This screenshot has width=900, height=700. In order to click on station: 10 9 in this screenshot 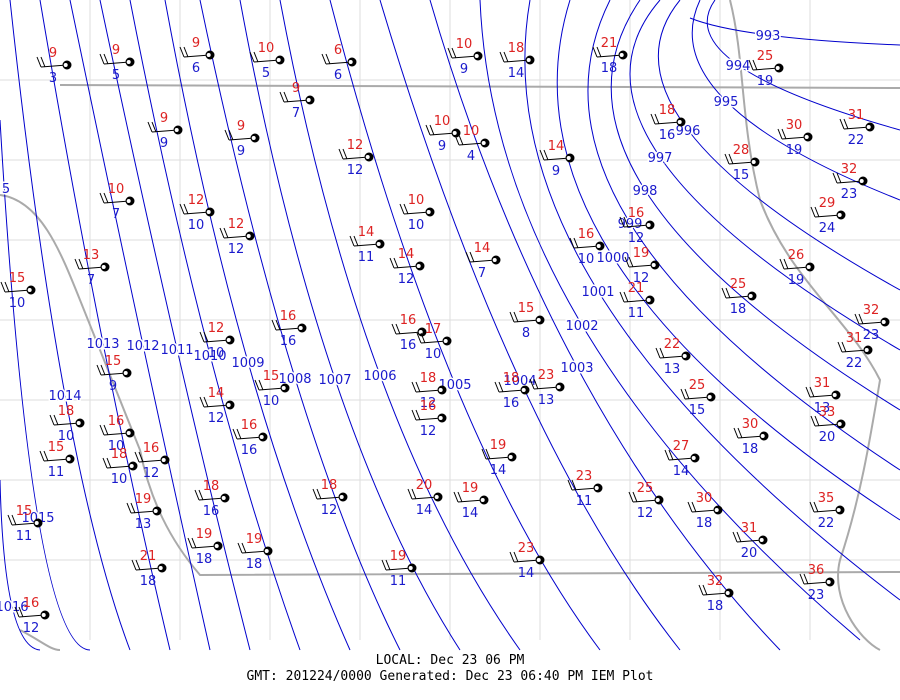, I will do `click(443, 134)`.